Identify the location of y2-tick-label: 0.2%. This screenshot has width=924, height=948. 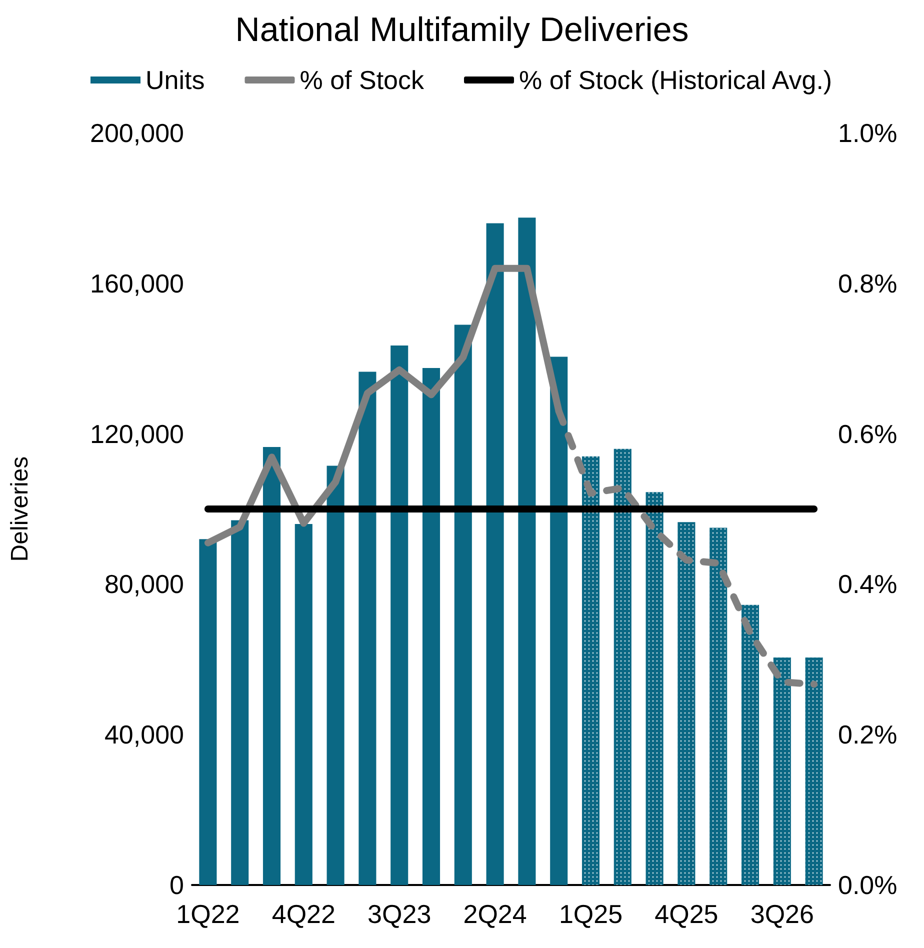
(868, 735).